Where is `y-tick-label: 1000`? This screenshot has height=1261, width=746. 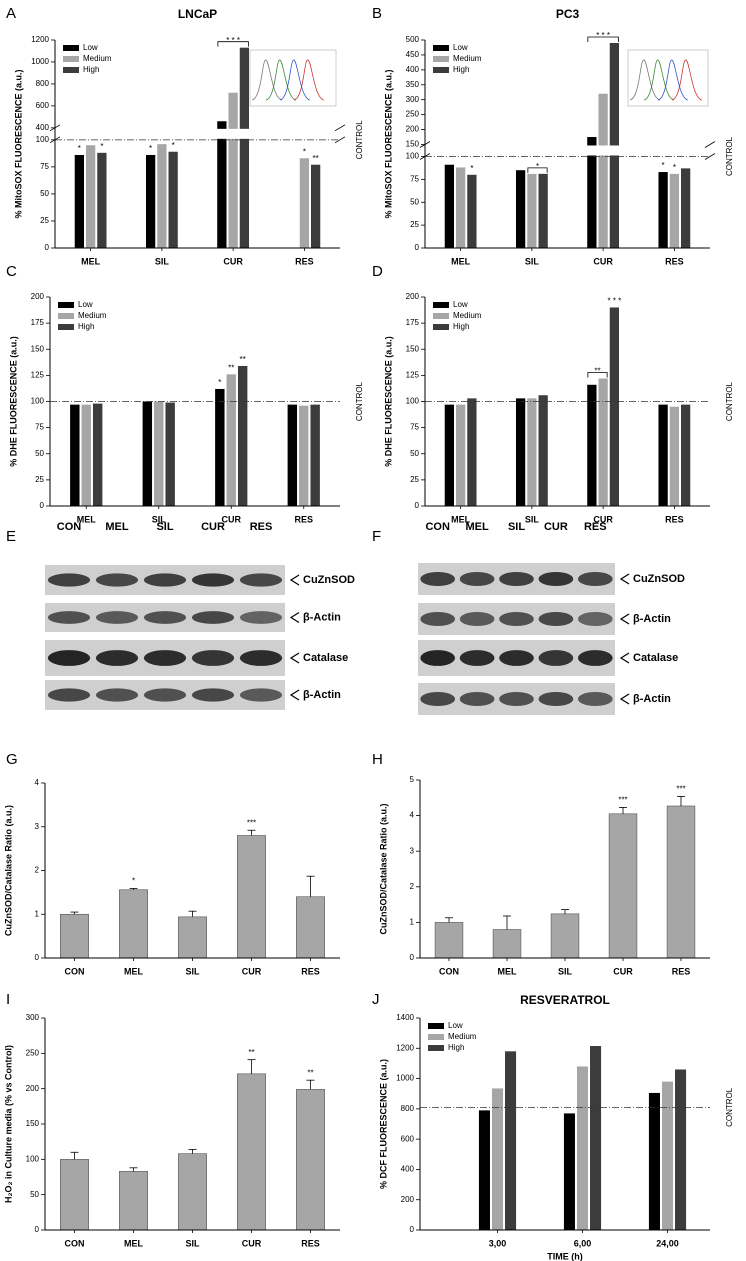 y-tick-label: 1000 is located at coordinates (405, 1078).